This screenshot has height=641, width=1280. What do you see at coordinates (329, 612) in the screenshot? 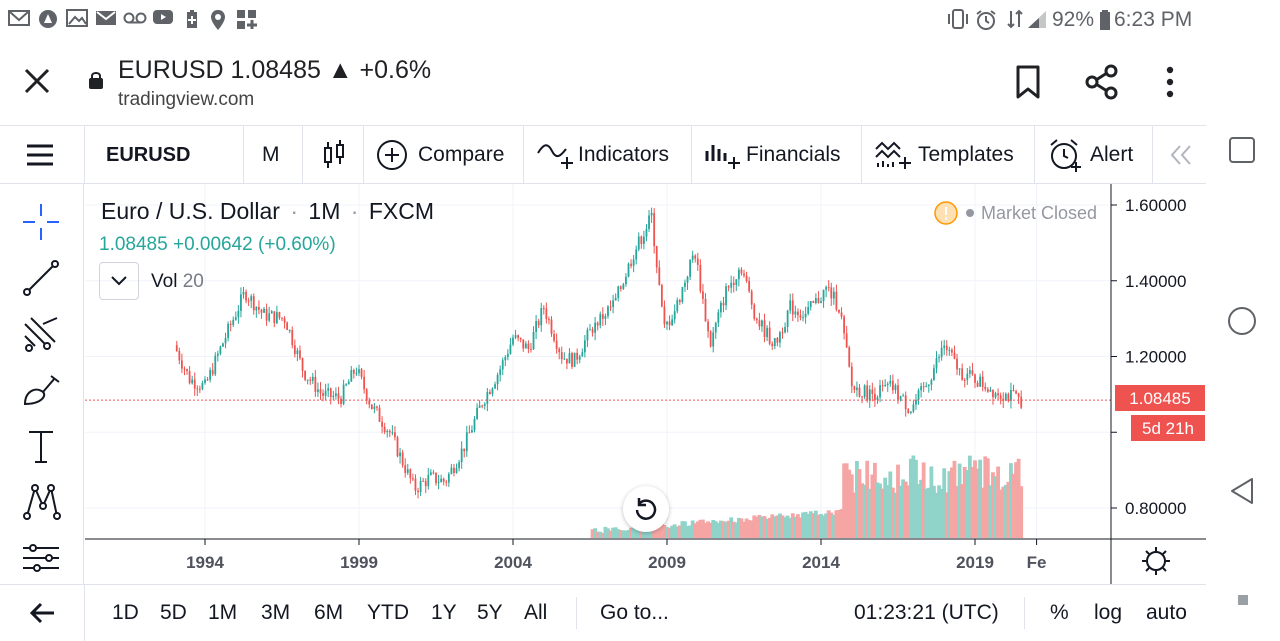
I see `range-6m: 6M` at bounding box center [329, 612].